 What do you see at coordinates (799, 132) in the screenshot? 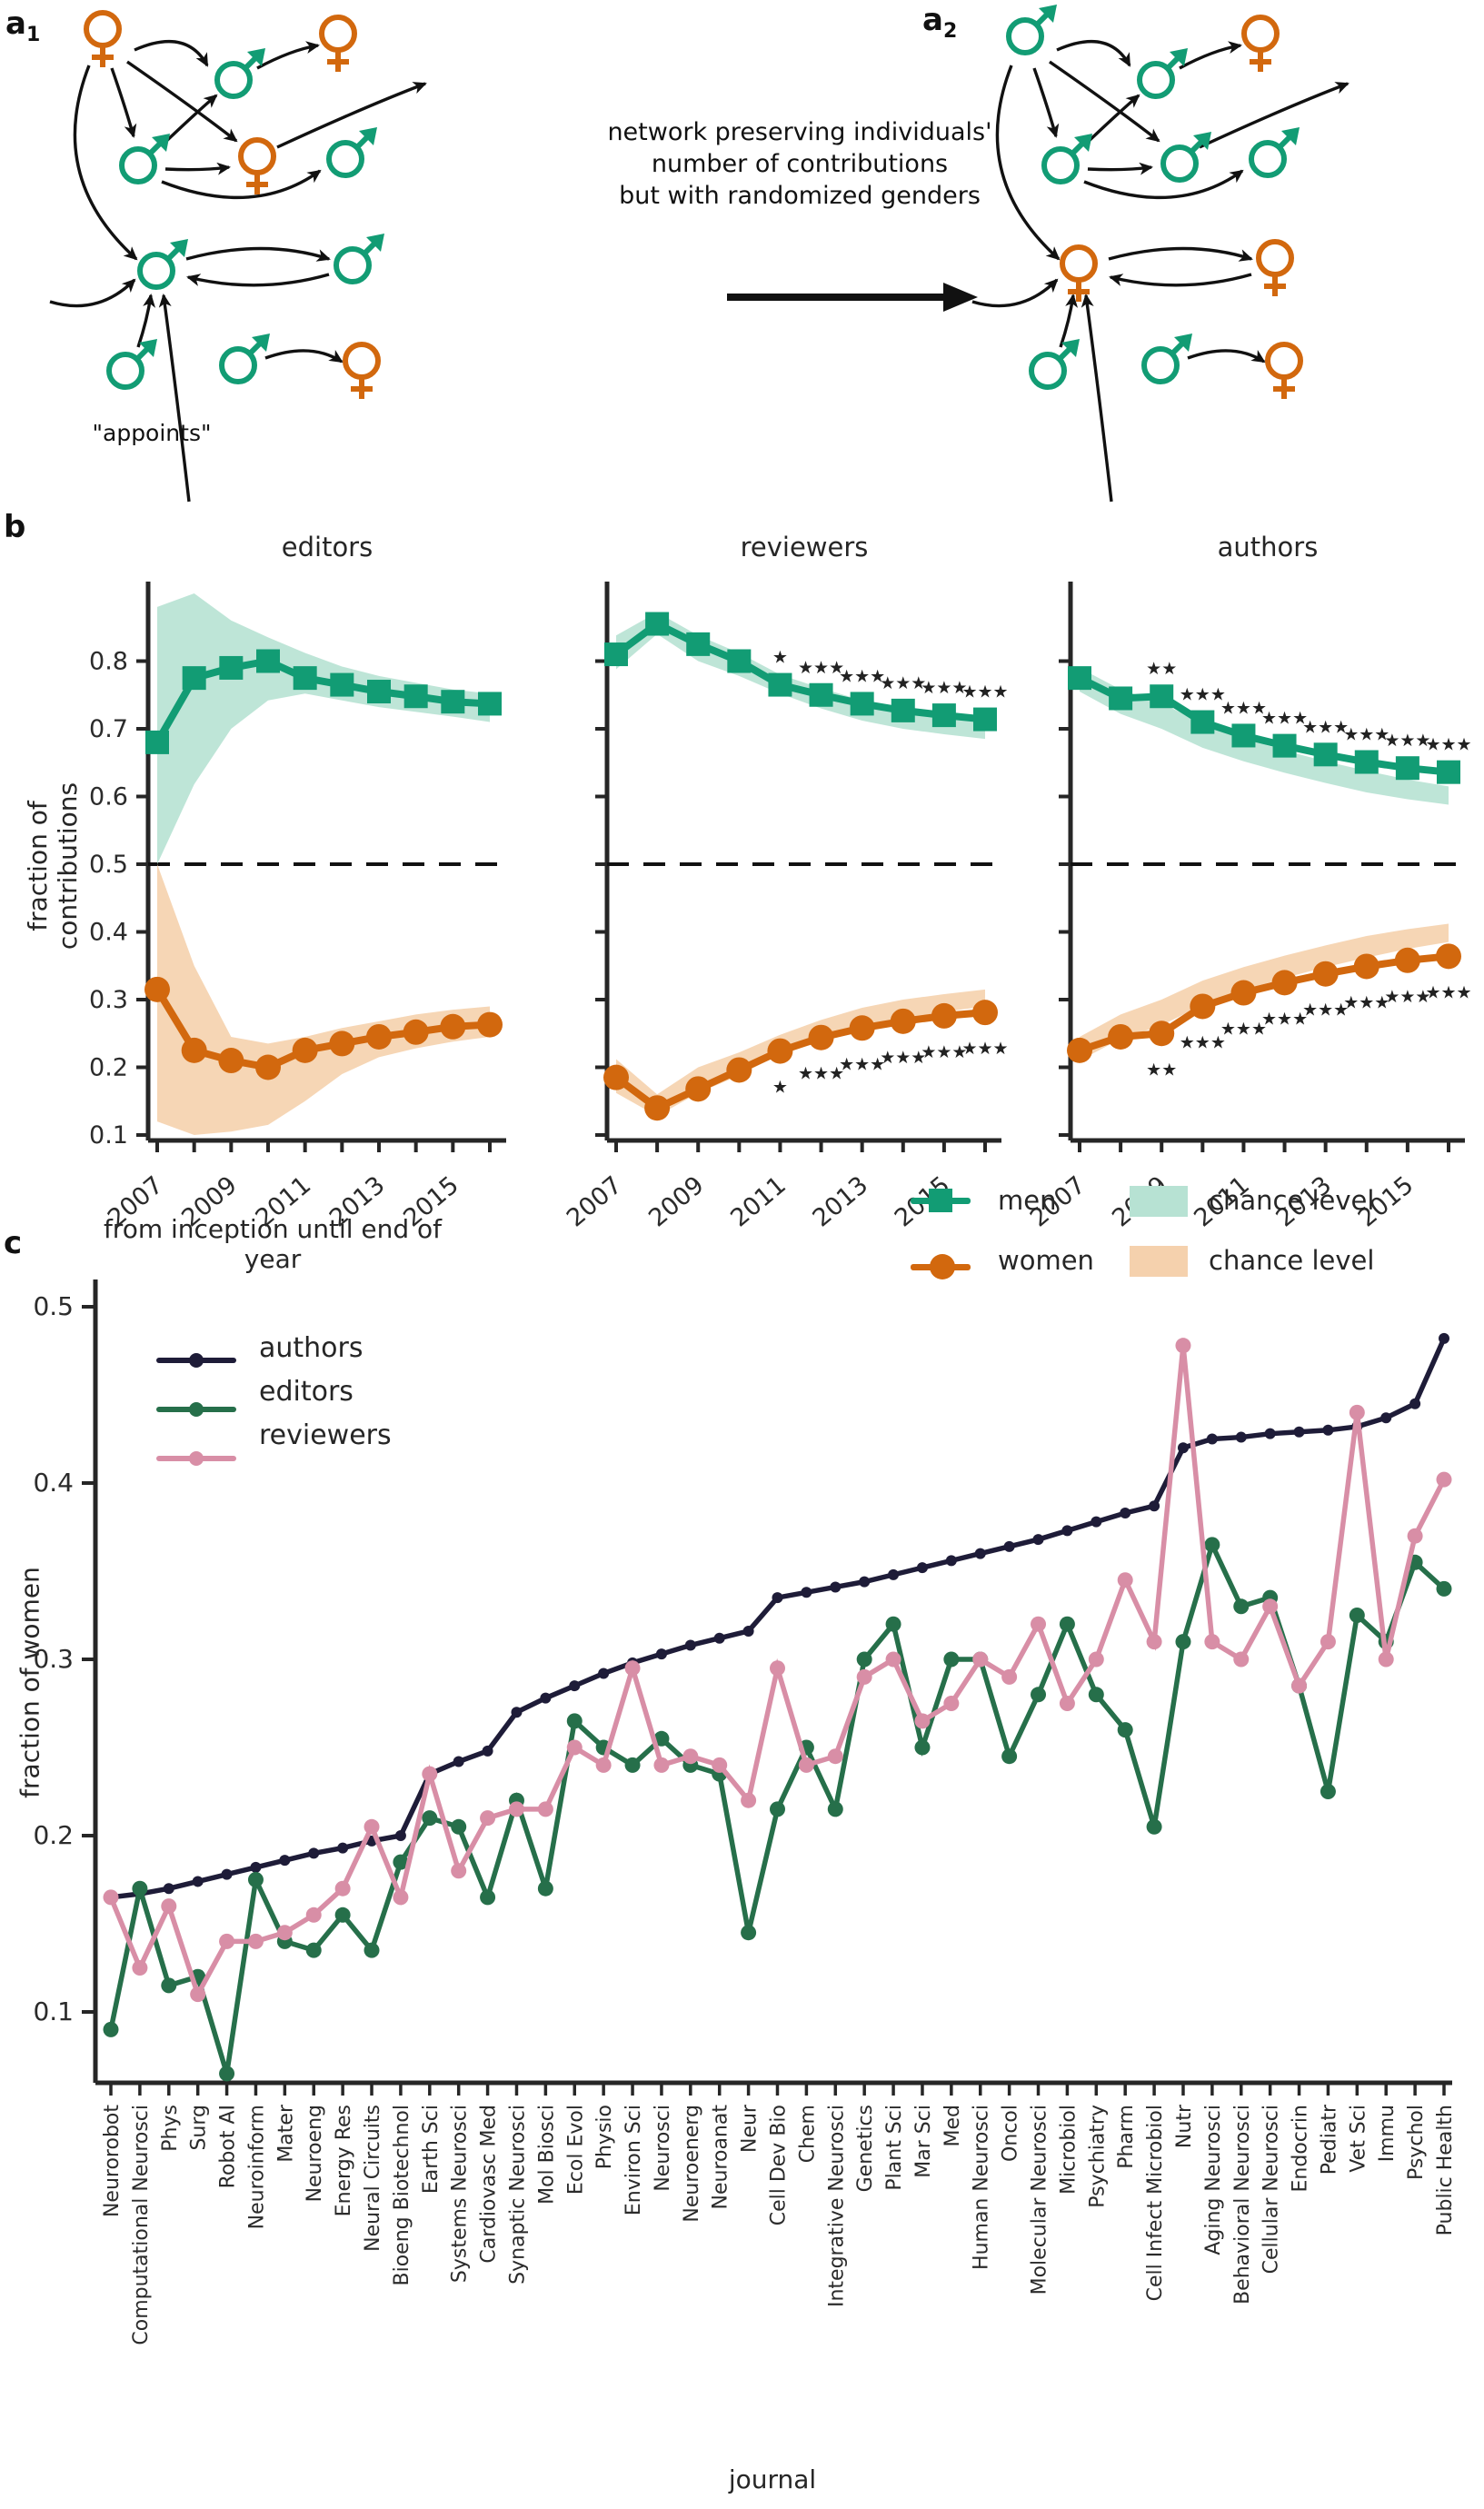
I see `caption-line-1: network preserving individuals'` at bounding box center [799, 132].